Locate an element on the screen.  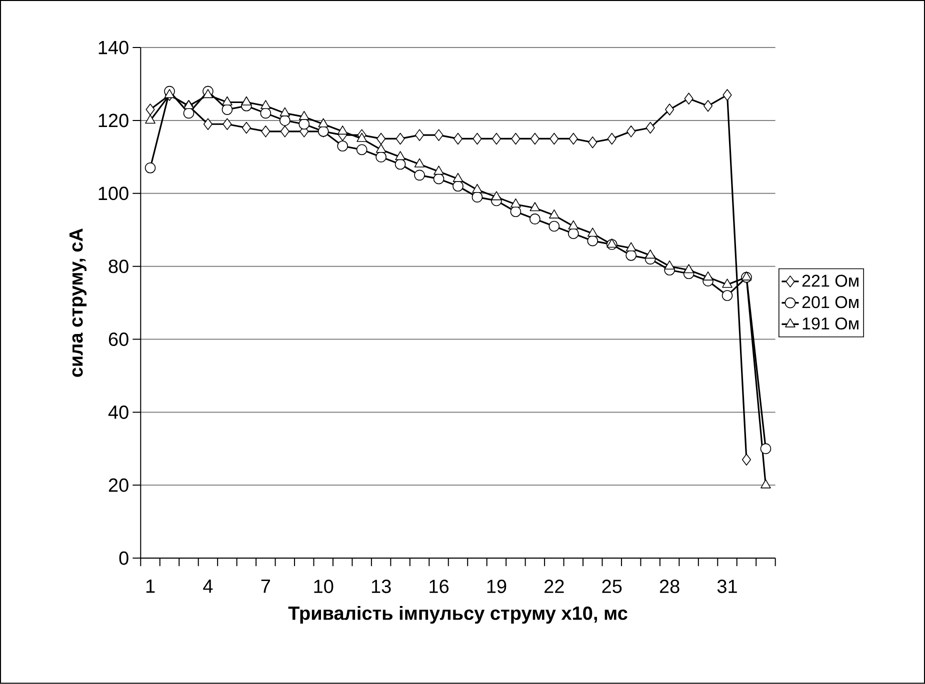
x-axis-title: Тривалість імпульсу струму х10, мс is located at coordinates (458, 615).